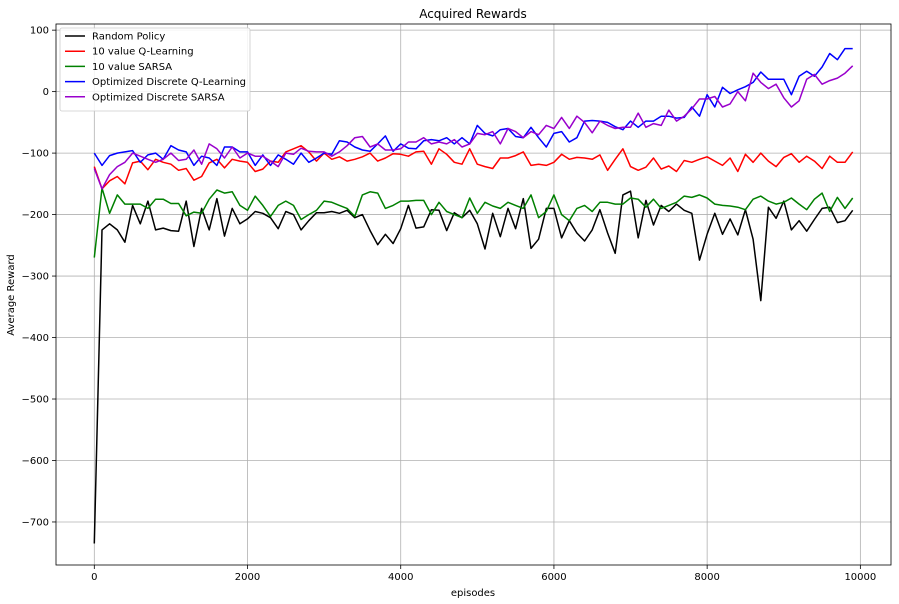  What do you see at coordinates (94, 577) in the screenshot?
I see `x-tick-label: 0` at bounding box center [94, 577].